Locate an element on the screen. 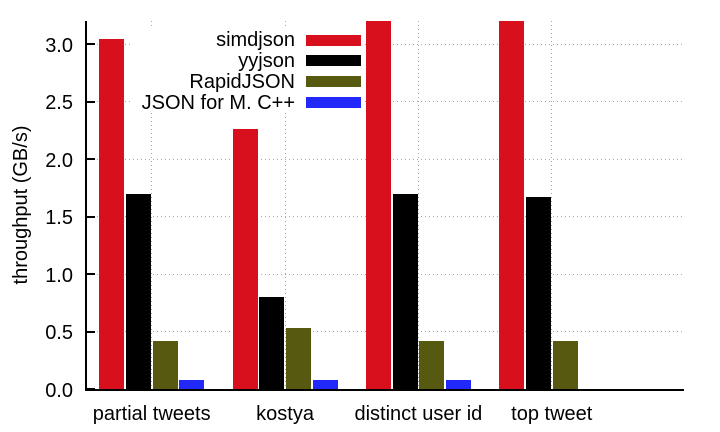  bar-simdjson-top-tweet is located at coordinates (512, 205).